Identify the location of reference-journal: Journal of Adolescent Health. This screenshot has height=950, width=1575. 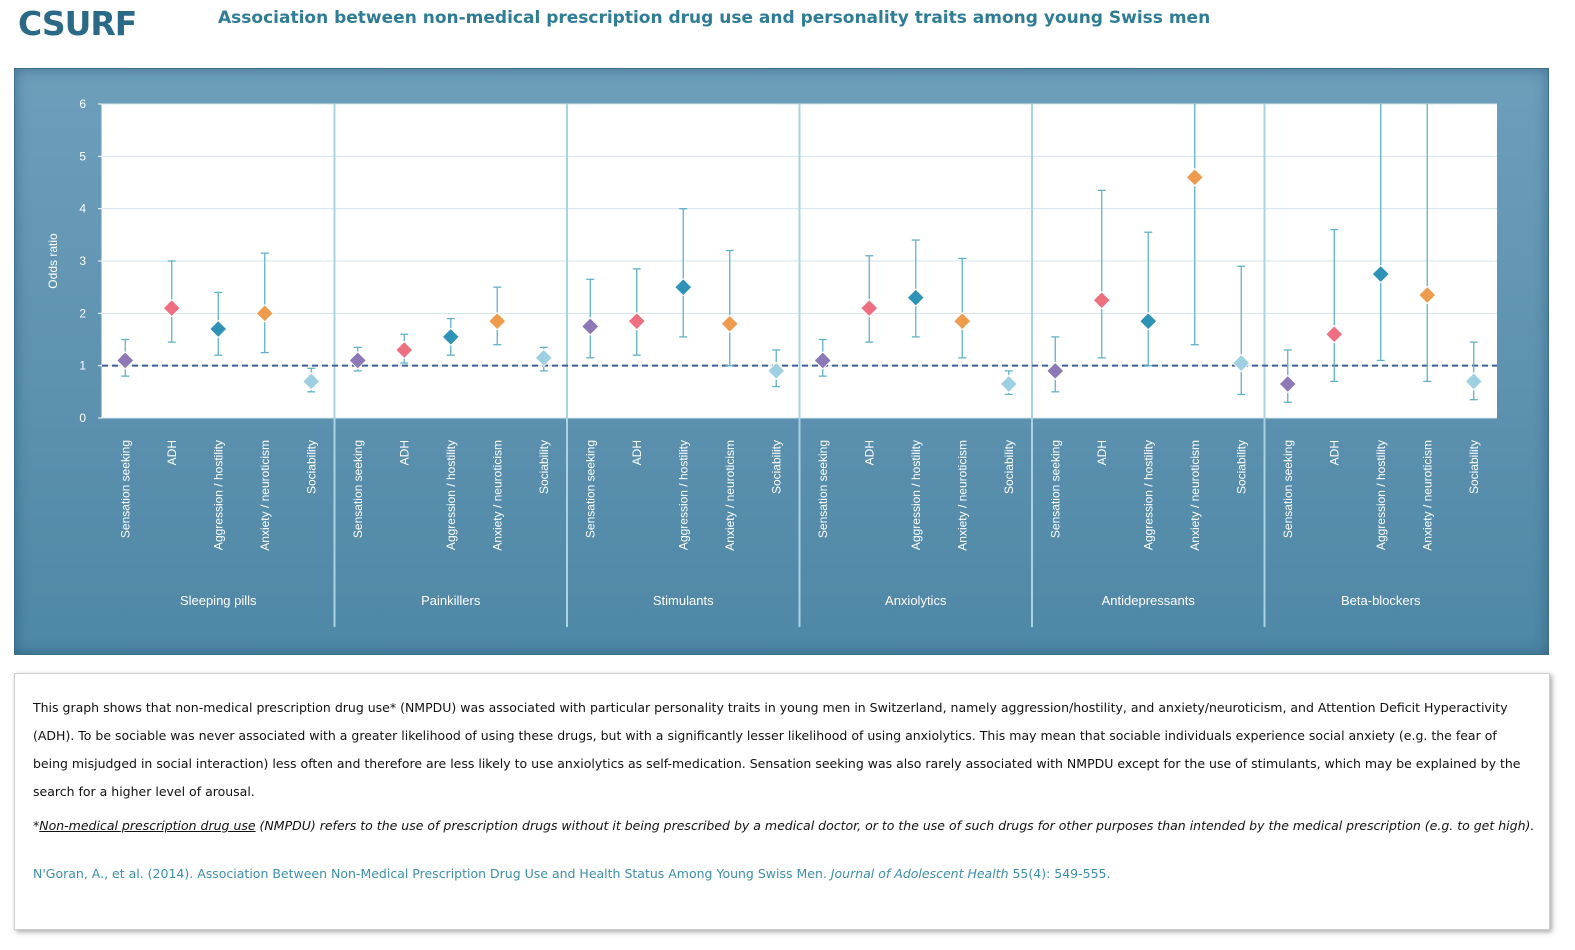
(919, 873).